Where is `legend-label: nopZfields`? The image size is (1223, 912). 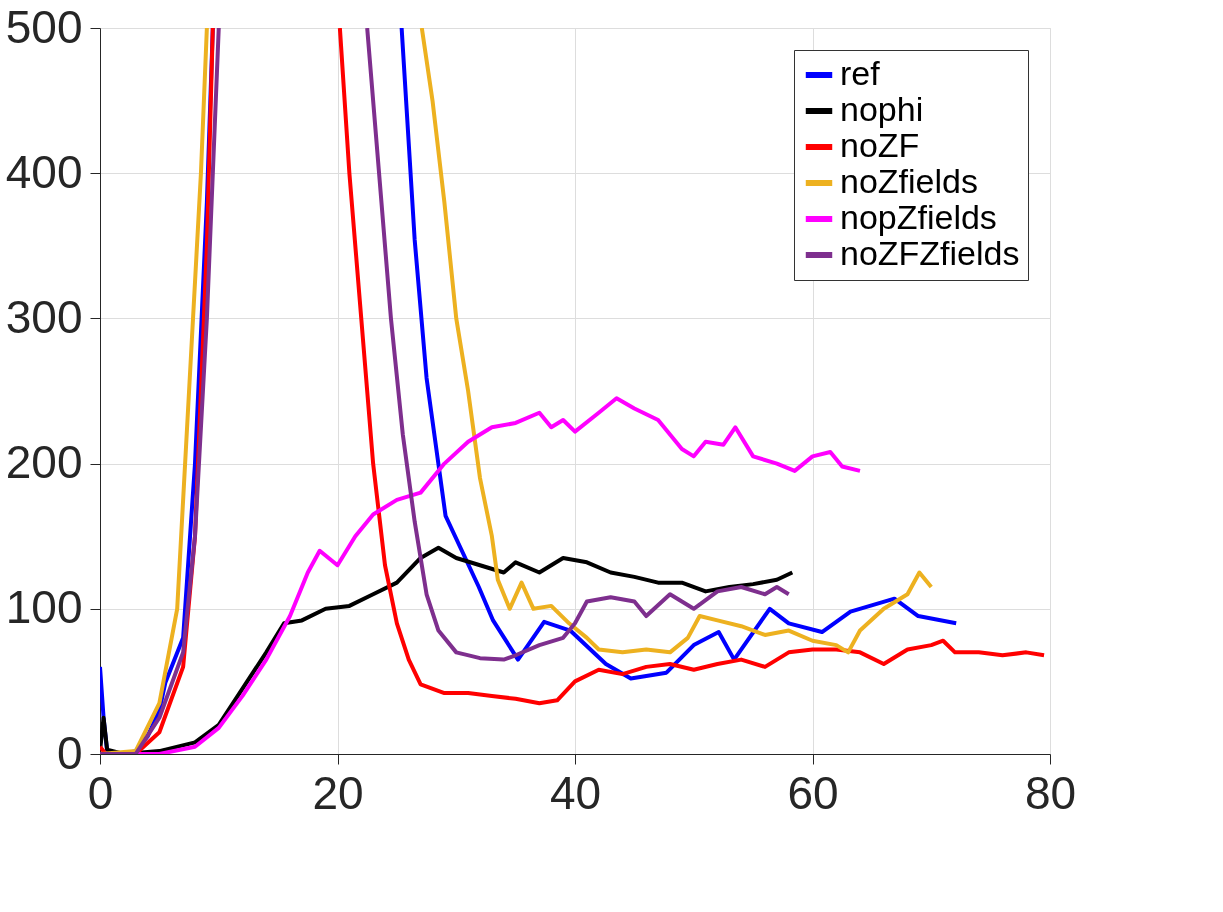 legend-label: nopZfields is located at coordinates (918, 217).